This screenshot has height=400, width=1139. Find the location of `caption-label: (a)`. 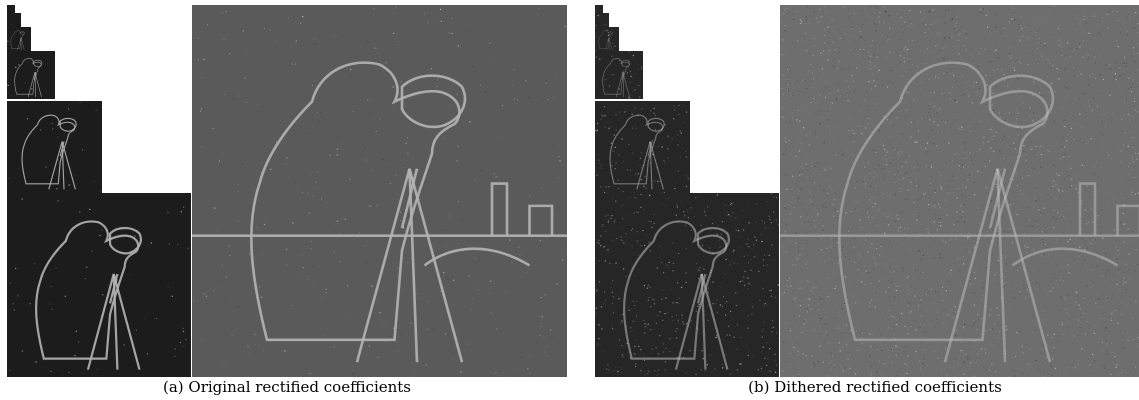

caption-label: (a) is located at coordinates (173, 387).